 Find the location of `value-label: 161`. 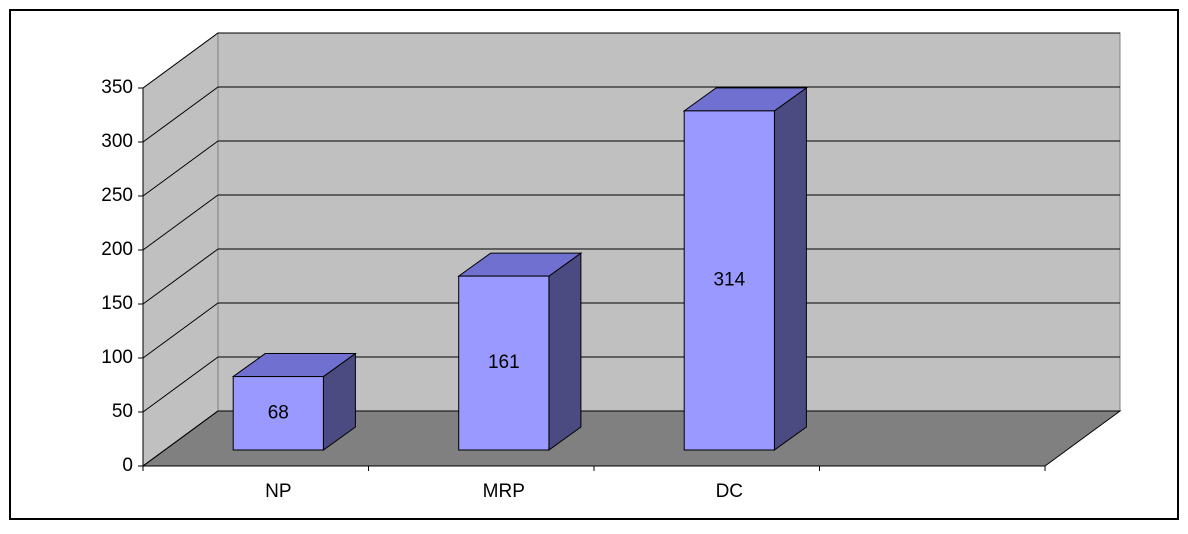

value-label: 161 is located at coordinates (504, 362).